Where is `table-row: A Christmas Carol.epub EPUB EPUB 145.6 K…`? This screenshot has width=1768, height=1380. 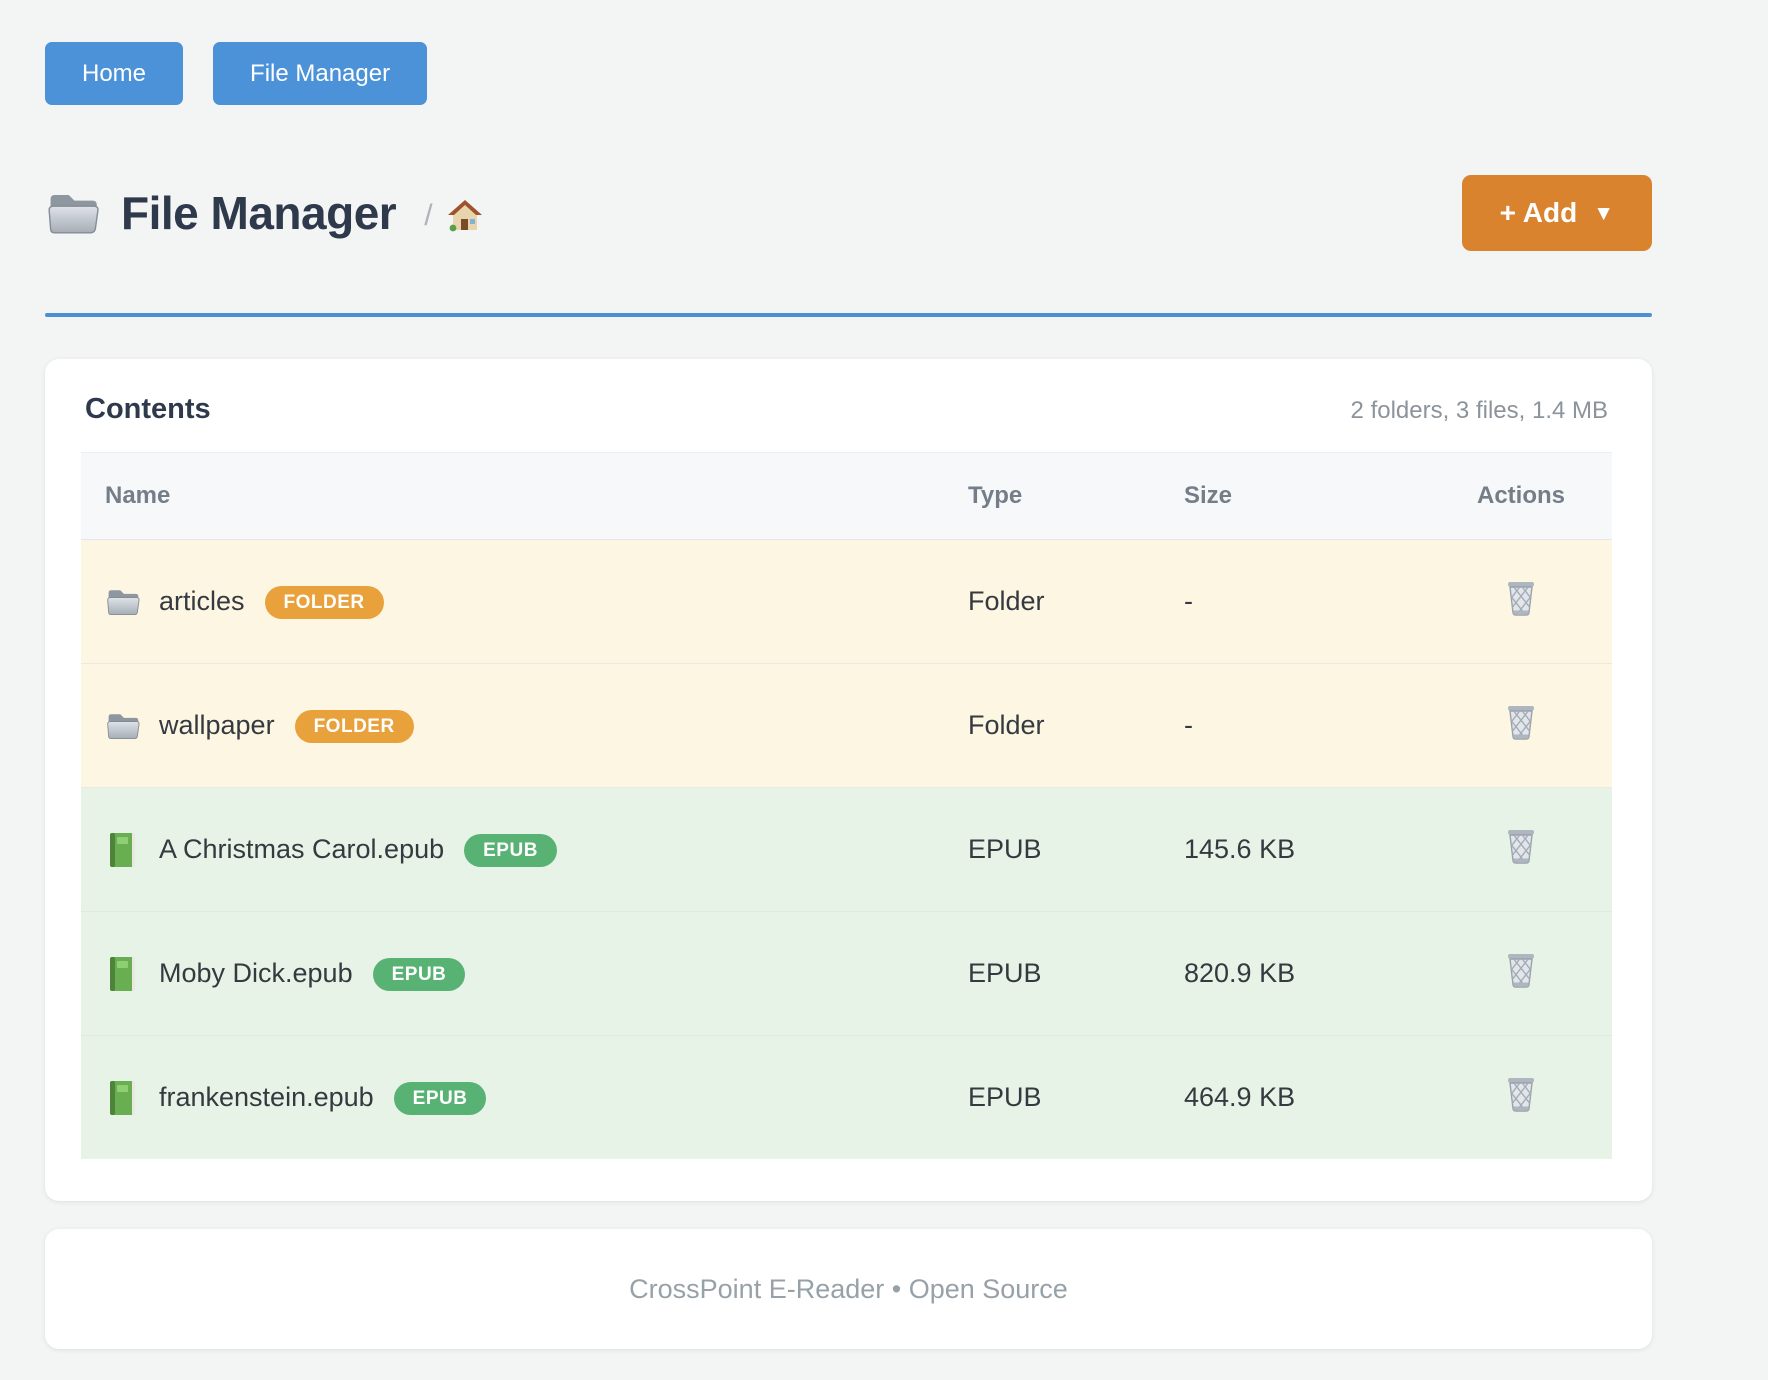
table-row: A Christmas Carol.epub EPUB EPUB 145.6 K… is located at coordinates (846, 849).